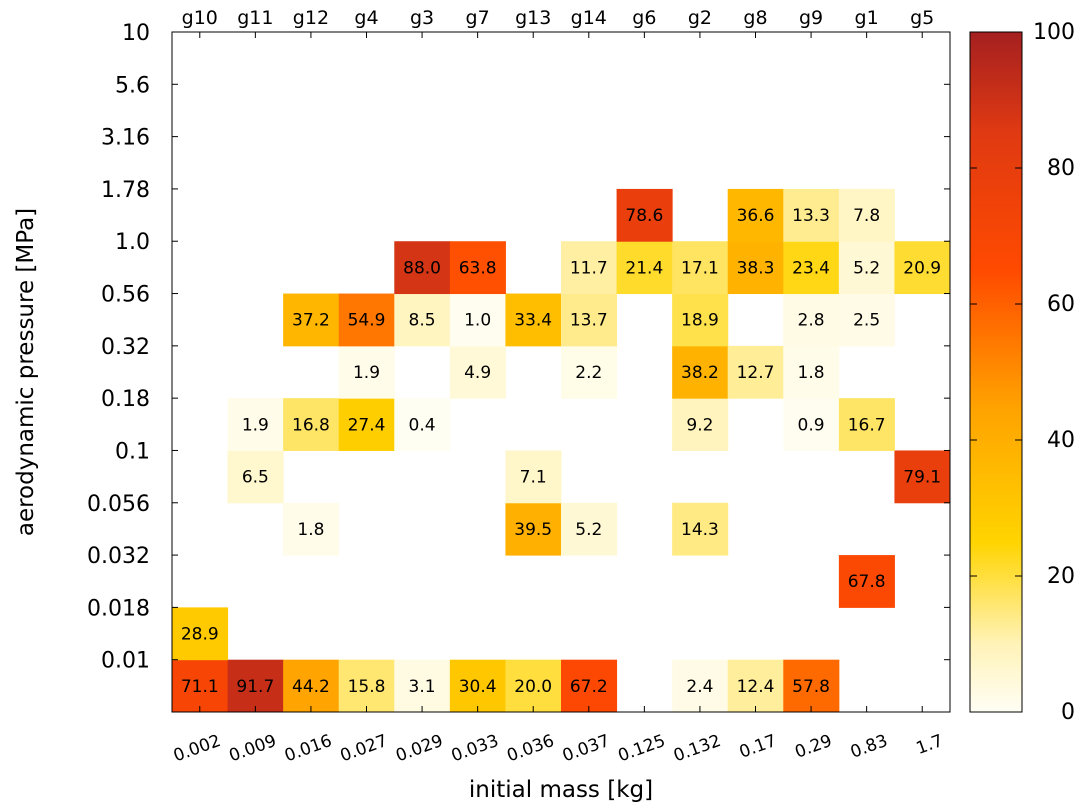 This screenshot has height=808, width=1087. What do you see at coordinates (561, 790) in the screenshot?
I see `x-axis-label: initial mass [kg]` at bounding box center [561, 790].